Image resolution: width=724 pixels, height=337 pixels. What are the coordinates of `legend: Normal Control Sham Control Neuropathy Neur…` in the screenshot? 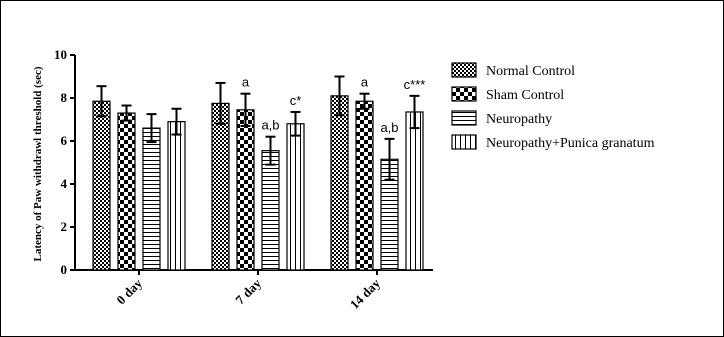 It's located at (553, 106).